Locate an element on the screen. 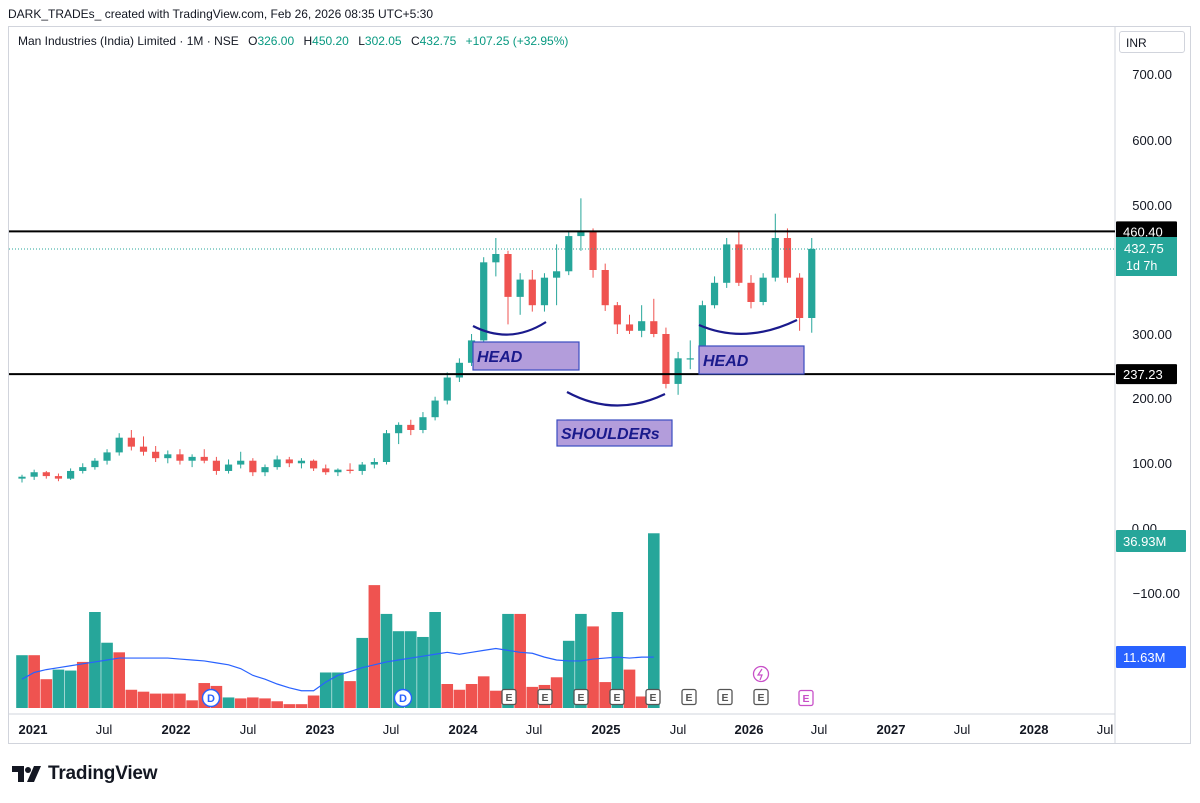  lightning-icon is located at coordinates (759, 674).